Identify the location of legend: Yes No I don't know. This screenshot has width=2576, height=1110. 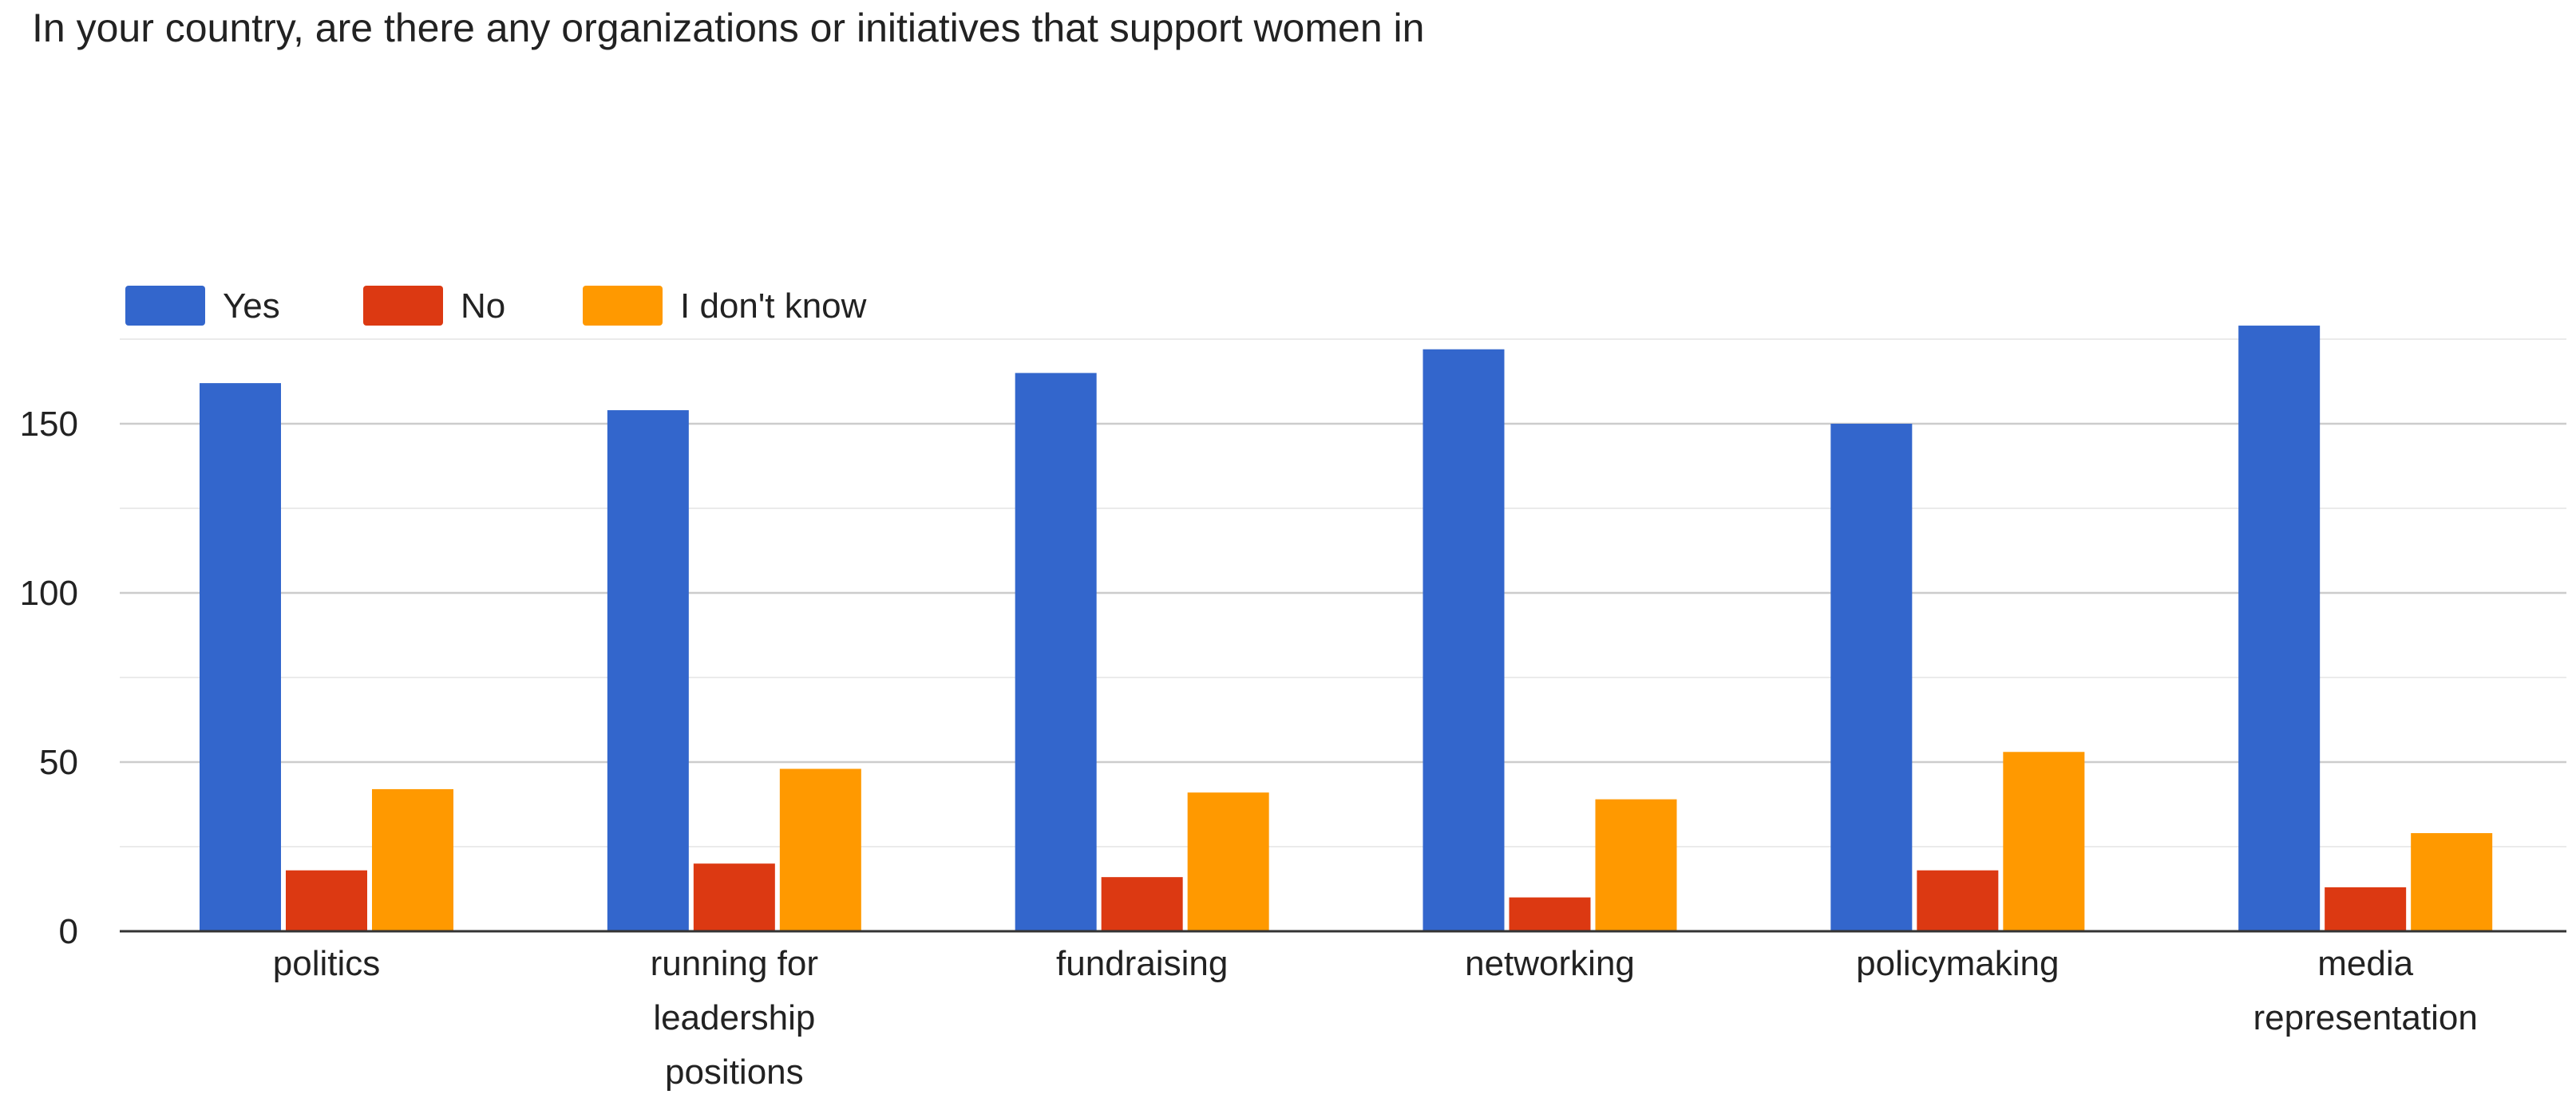
(496, 306).